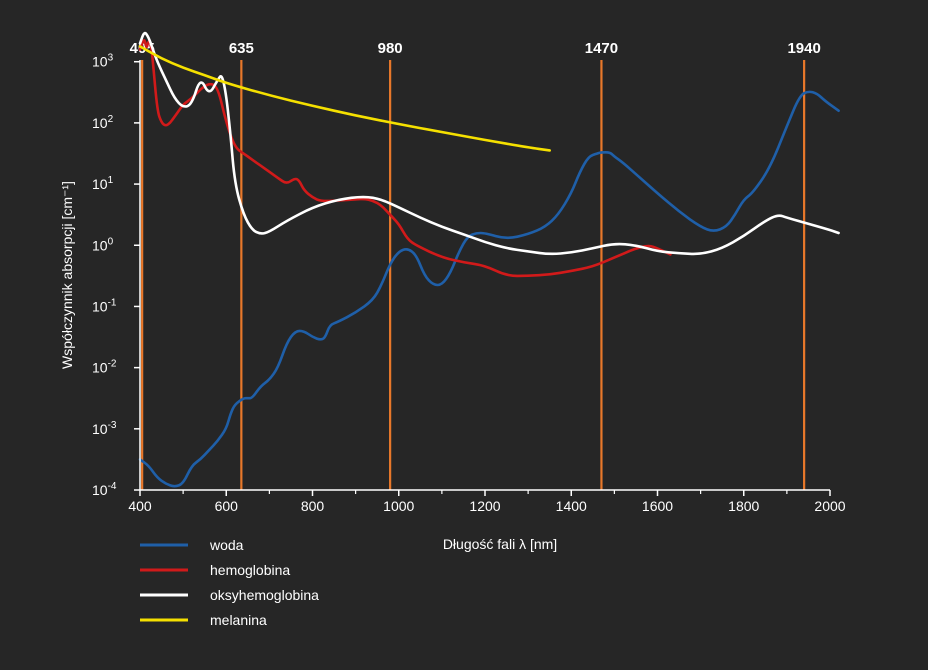 The height and width of the screenshot is (670, 928). What do you see at coordinates (104, 489) in the screenshot?
I see `y-tick-label--4: 10-4` at bounding box center [104, 489].